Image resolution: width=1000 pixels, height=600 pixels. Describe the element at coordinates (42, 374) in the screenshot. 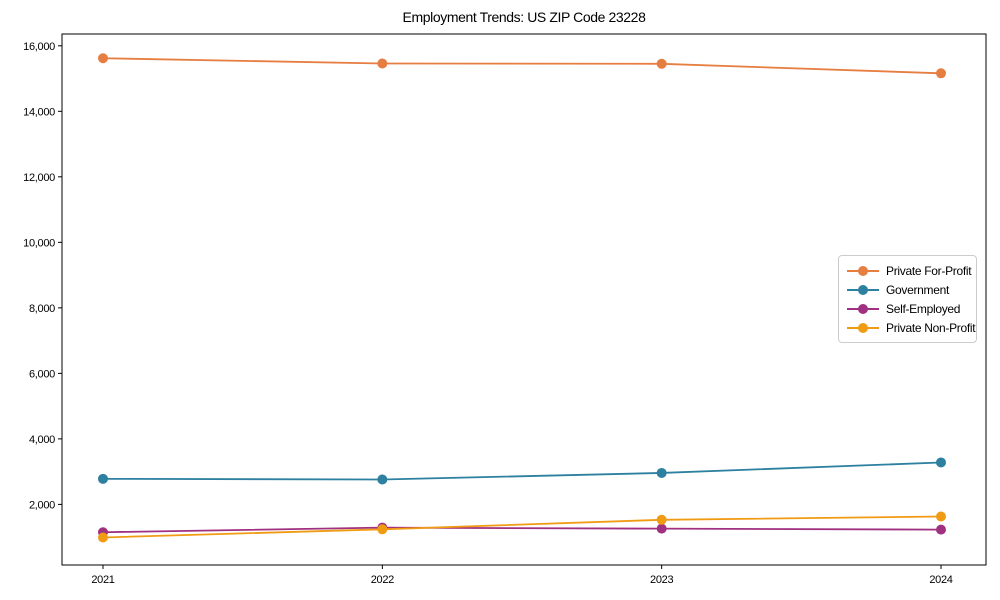

I see `y-axis-tick-label: 6,000` at that location.